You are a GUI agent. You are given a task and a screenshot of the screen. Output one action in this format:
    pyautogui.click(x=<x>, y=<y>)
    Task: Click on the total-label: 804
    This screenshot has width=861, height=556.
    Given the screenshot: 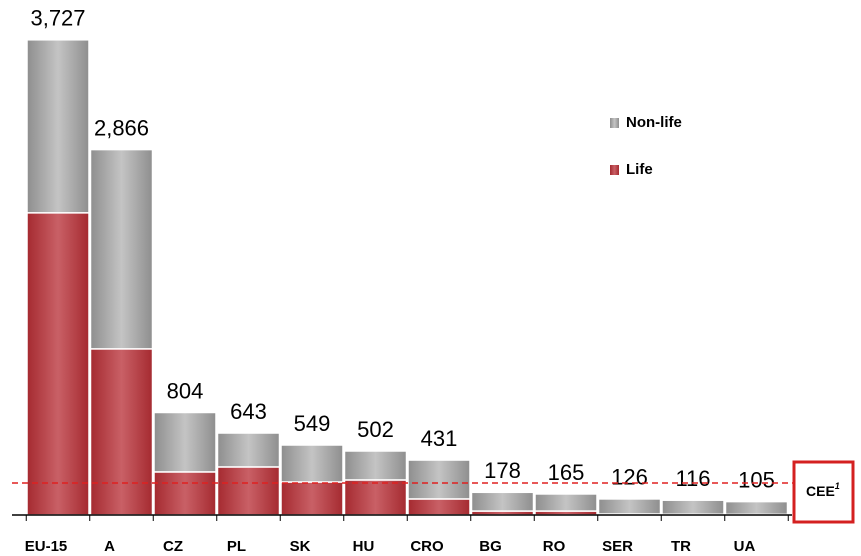 What is the action you would take?
    pyautogui.click(x=185, y=390)
    